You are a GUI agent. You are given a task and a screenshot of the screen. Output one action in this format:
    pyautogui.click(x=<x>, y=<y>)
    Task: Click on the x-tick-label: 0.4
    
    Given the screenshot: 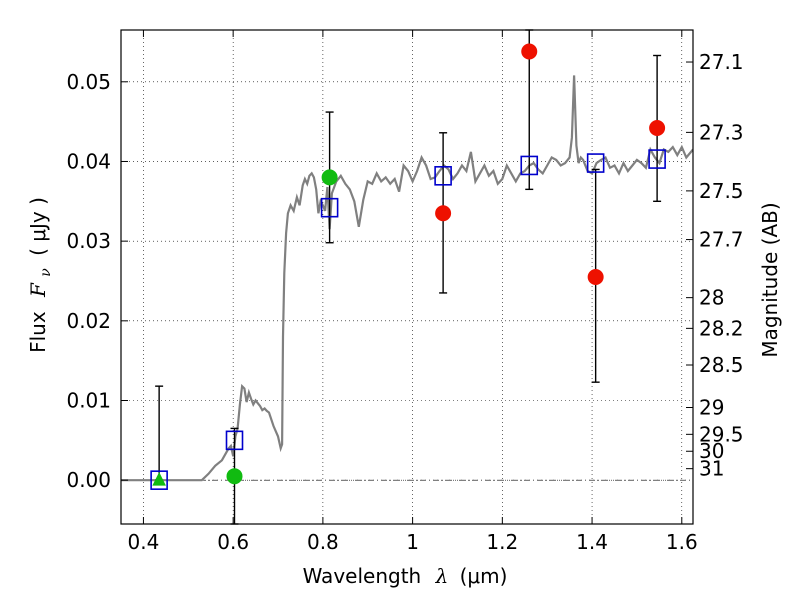 What is the action you would take?
    pyautogui.click(x=144, y=542)
    